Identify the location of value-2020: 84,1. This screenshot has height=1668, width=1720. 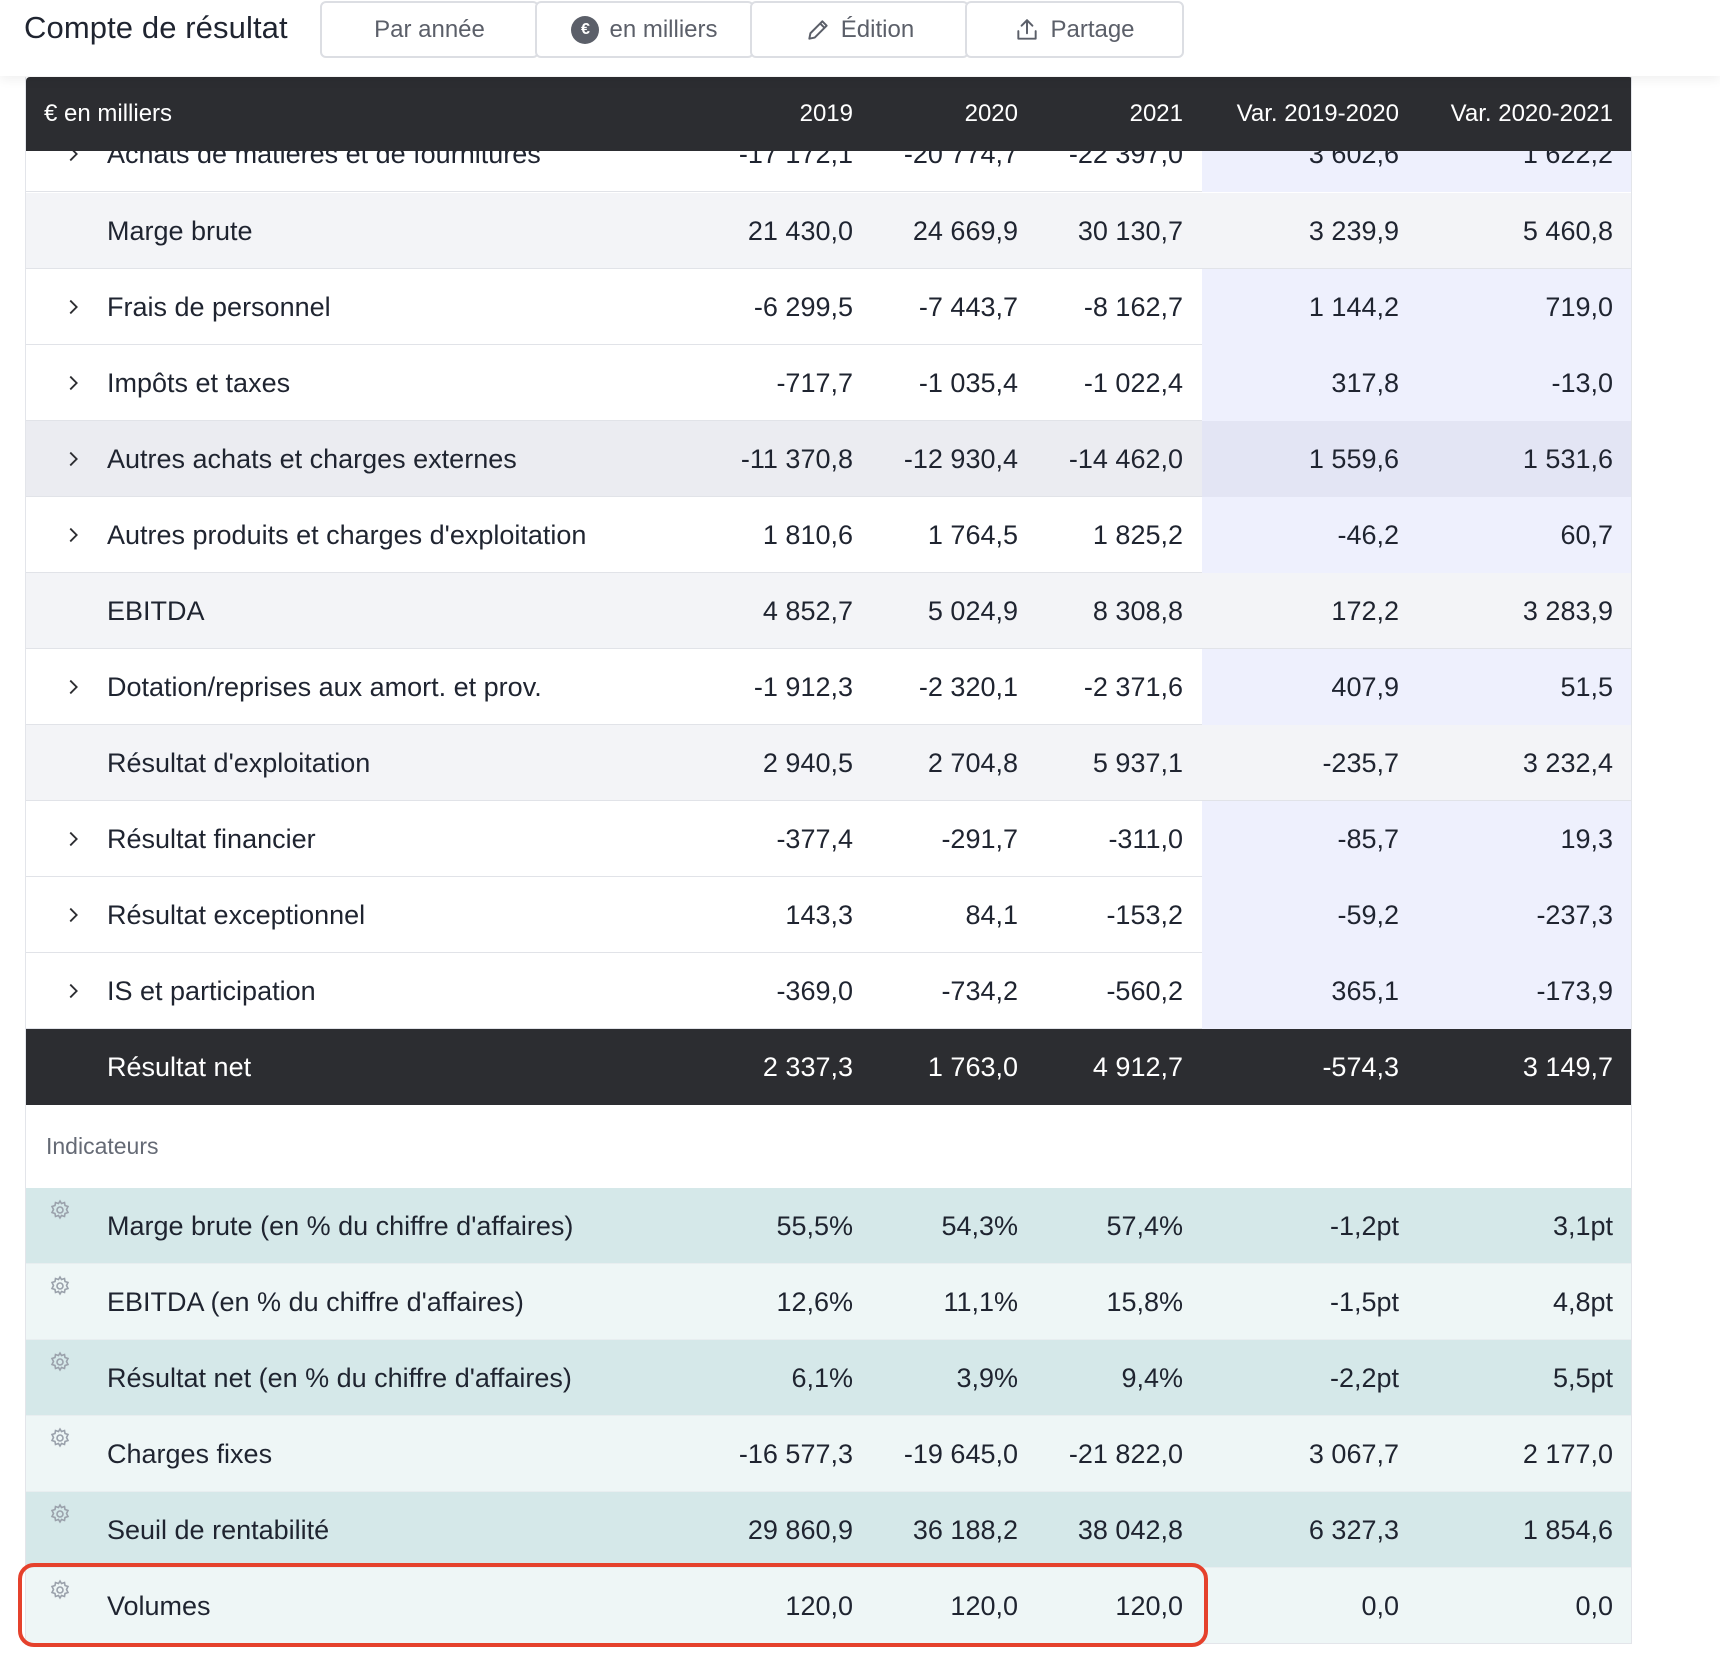
(991, 915).